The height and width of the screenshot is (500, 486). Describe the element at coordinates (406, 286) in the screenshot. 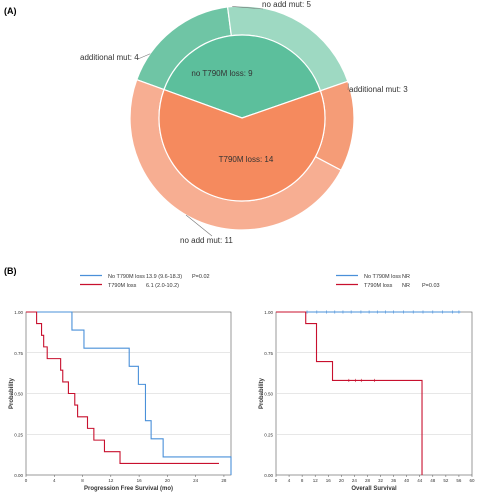

I see `legend-stat-1: NR` at that location.